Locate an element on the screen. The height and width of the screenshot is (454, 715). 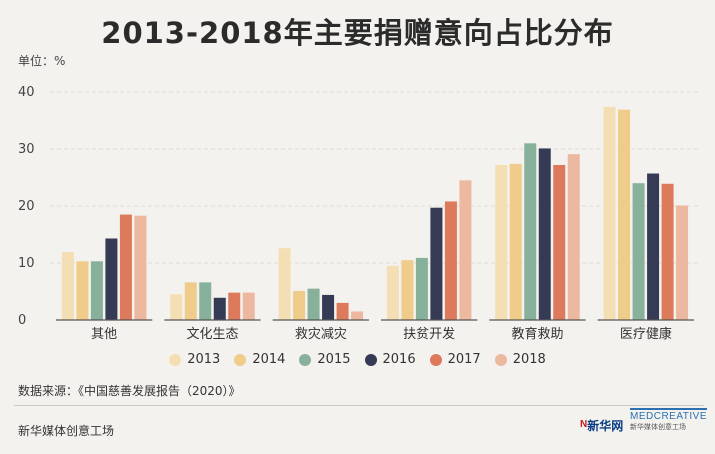
y-tick-label: 30 is located at coordinates (26, 149).